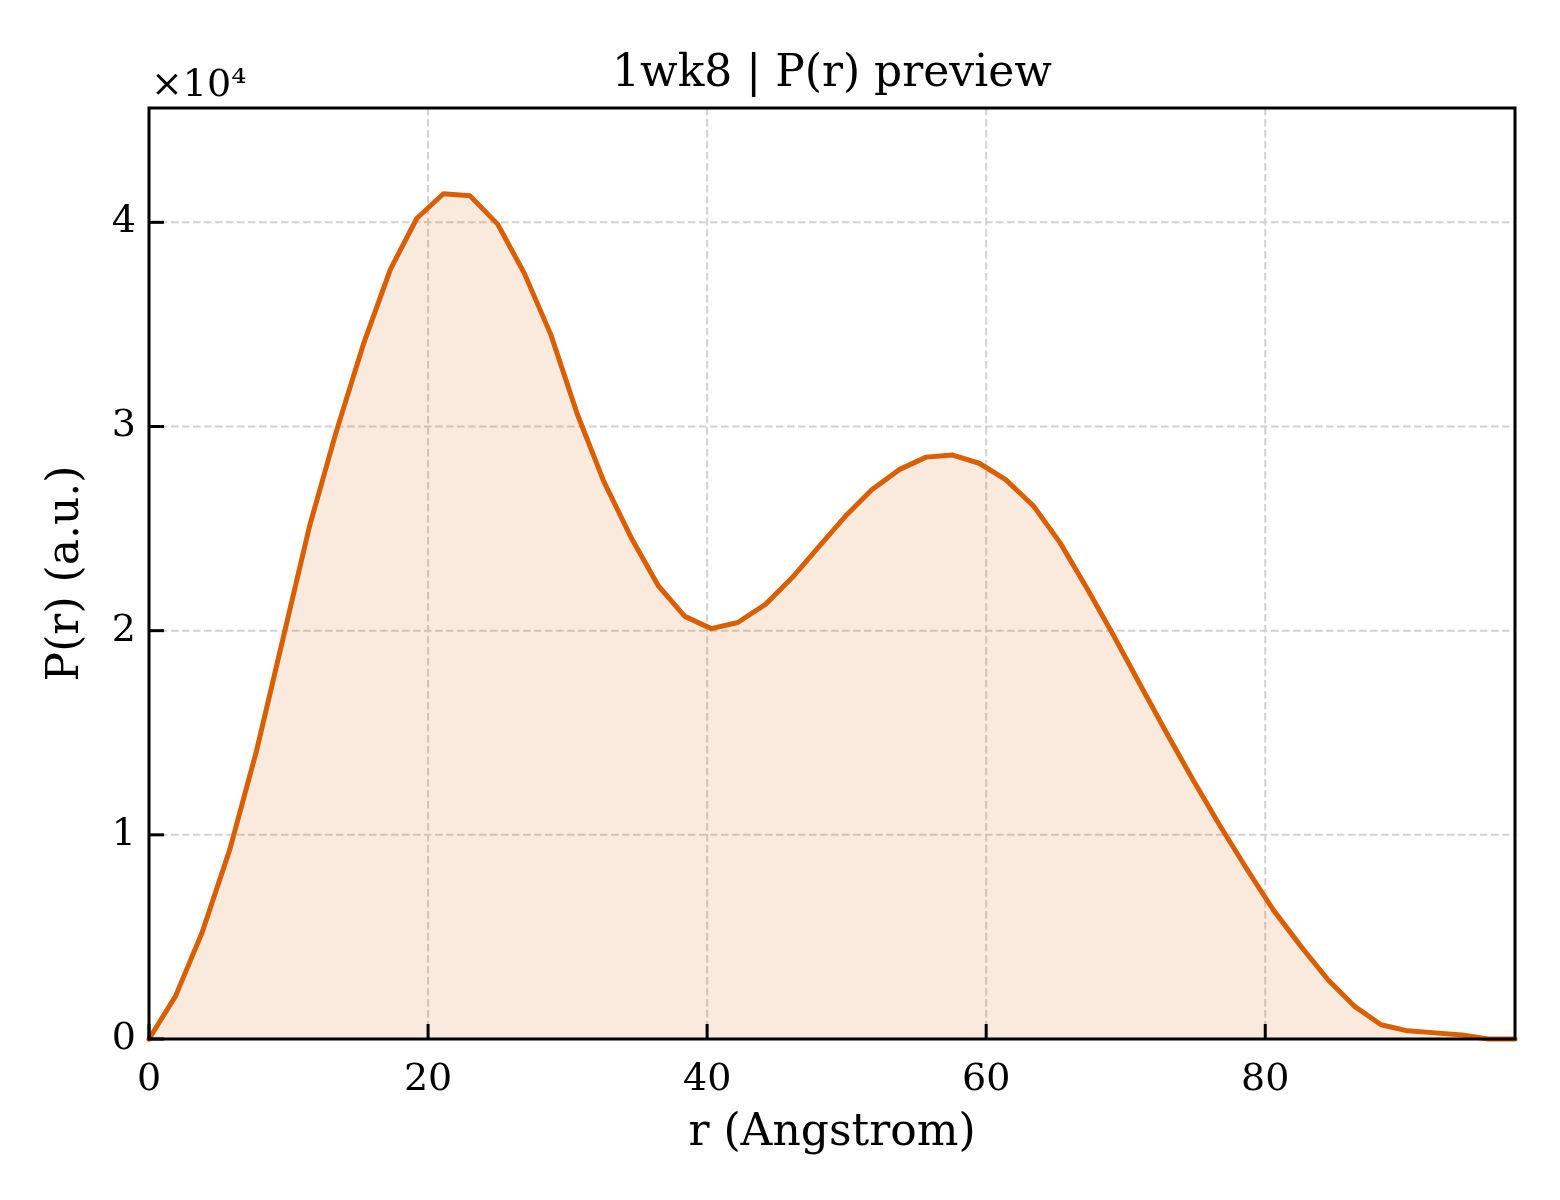  Describe the element at coordinates (986, 1076) in the screenshot. I see `x-tick-label: 60` at that location.